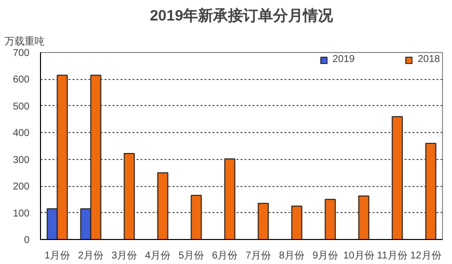  What do you see at coordinates (343, 59) in the screenshot?
I see `legend-label: 2019` at bounding box center [343, 59].